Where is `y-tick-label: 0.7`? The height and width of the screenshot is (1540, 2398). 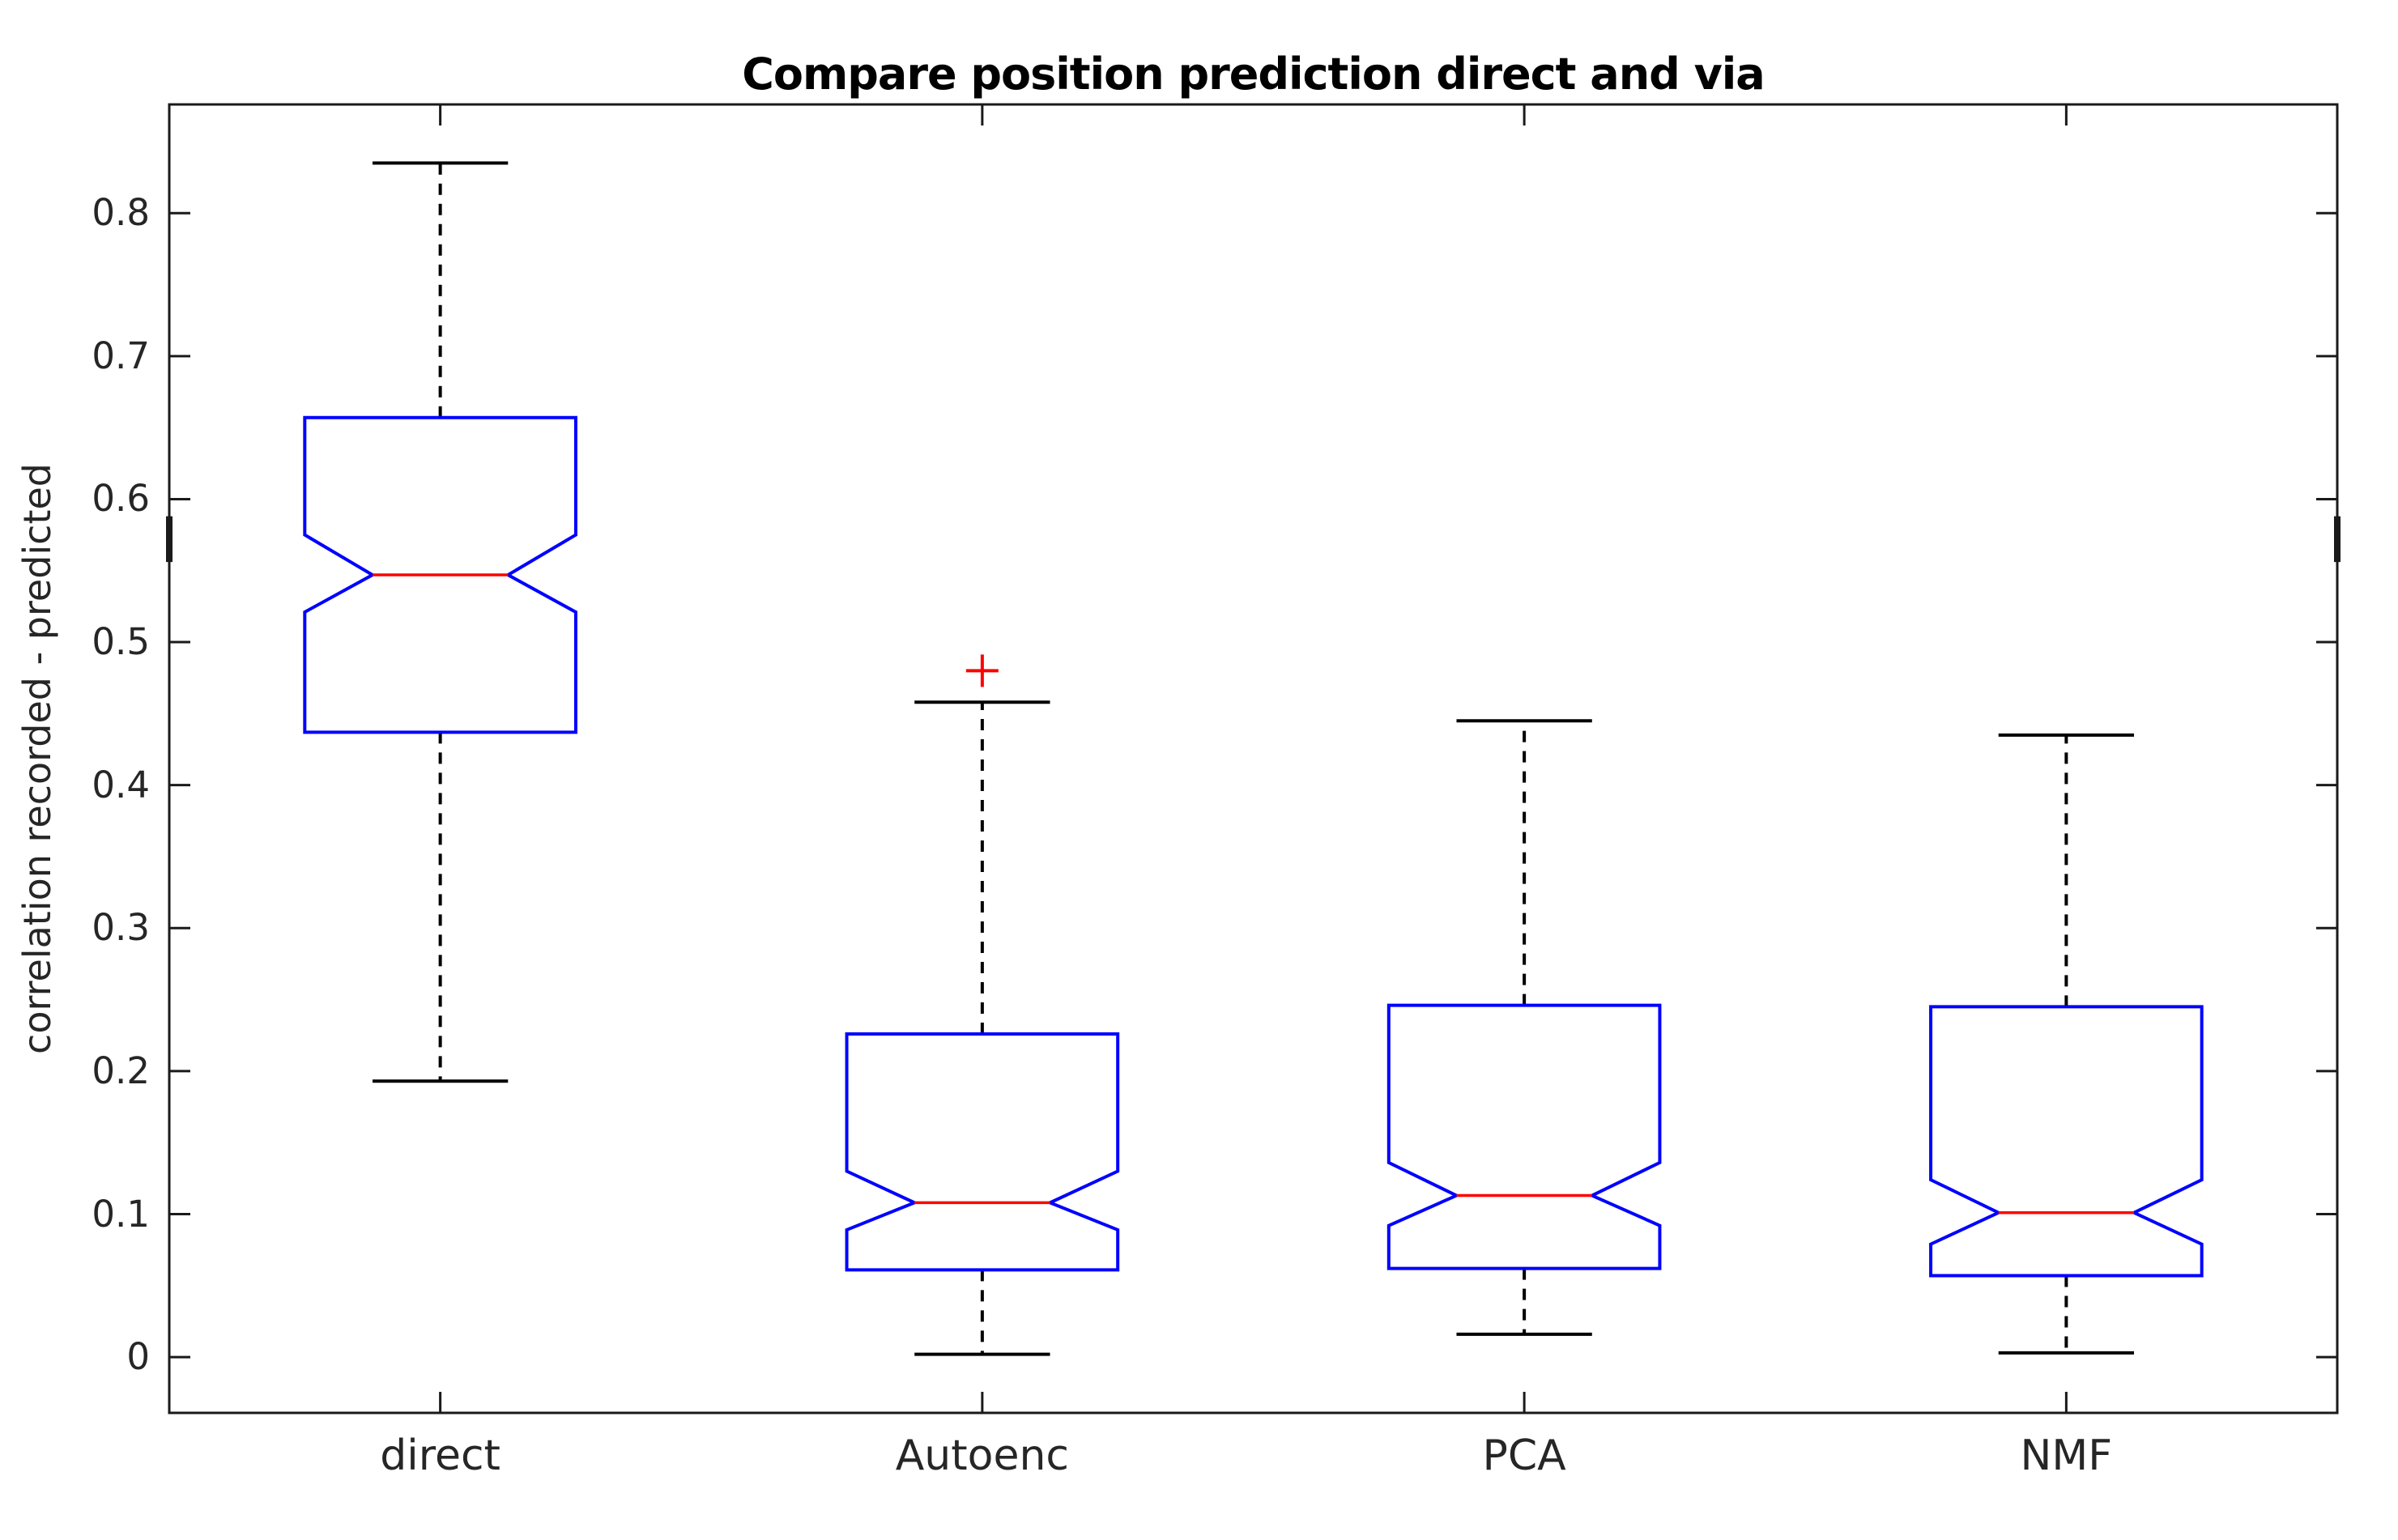
y-tick-label: 0.7 is located at coordinates (121, 355).